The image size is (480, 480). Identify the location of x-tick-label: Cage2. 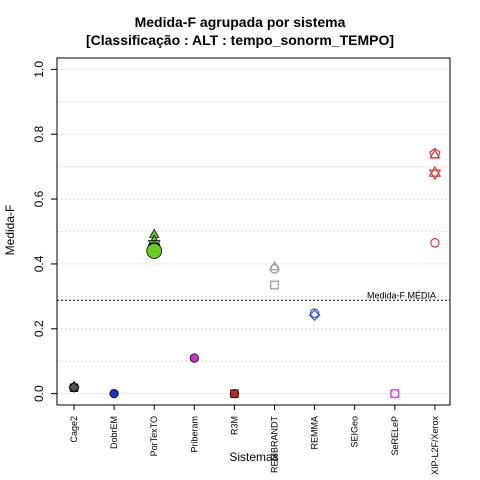
(74, 429).